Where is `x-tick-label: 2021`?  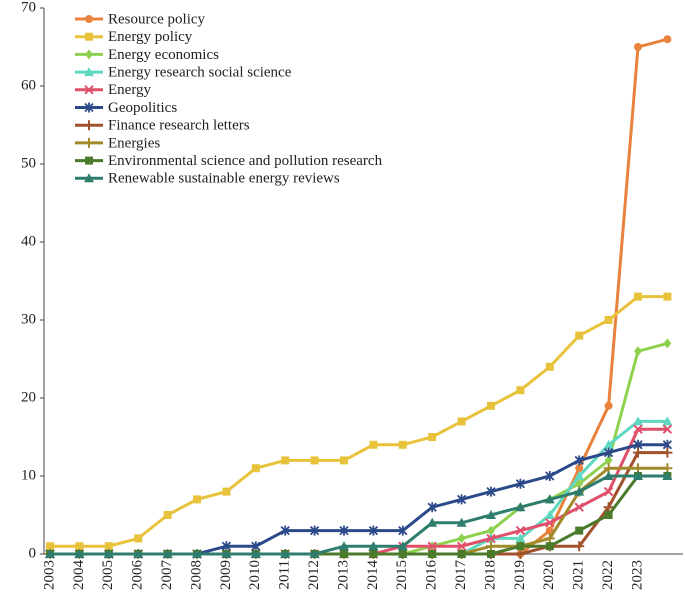 x-tick-label: 2021 is located at coordinates (579, 575).